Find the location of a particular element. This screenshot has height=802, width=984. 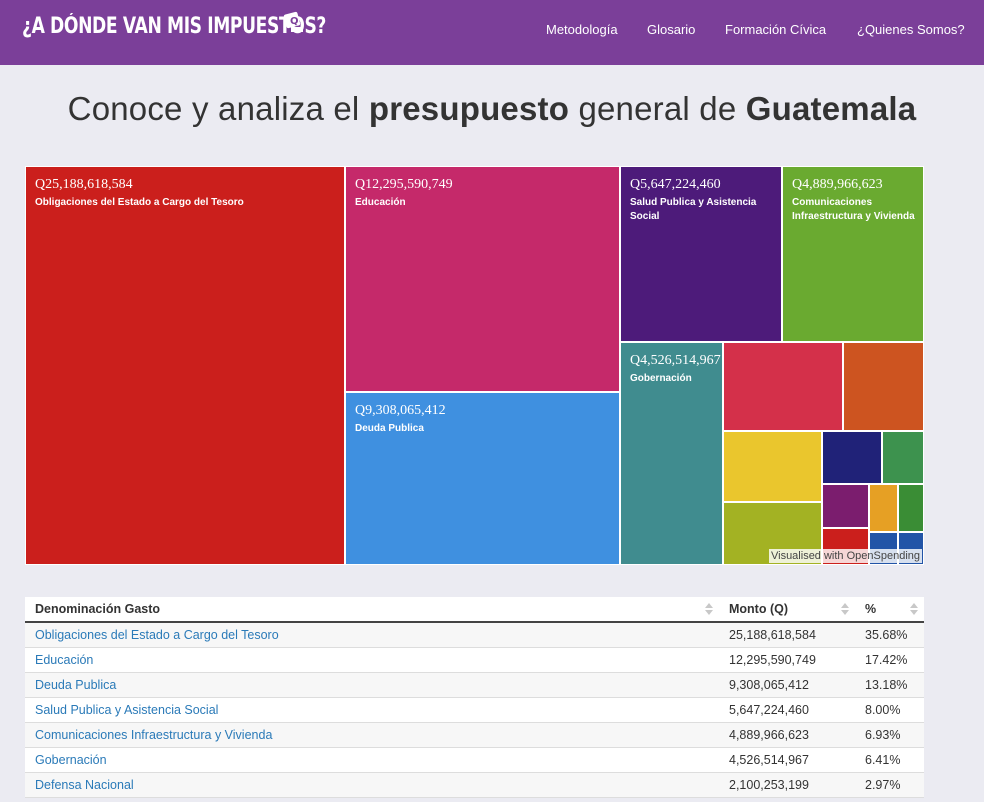

table-row: Defensa Nacional 2,100,253,199 2.97% is located at coordinates (474, 785).